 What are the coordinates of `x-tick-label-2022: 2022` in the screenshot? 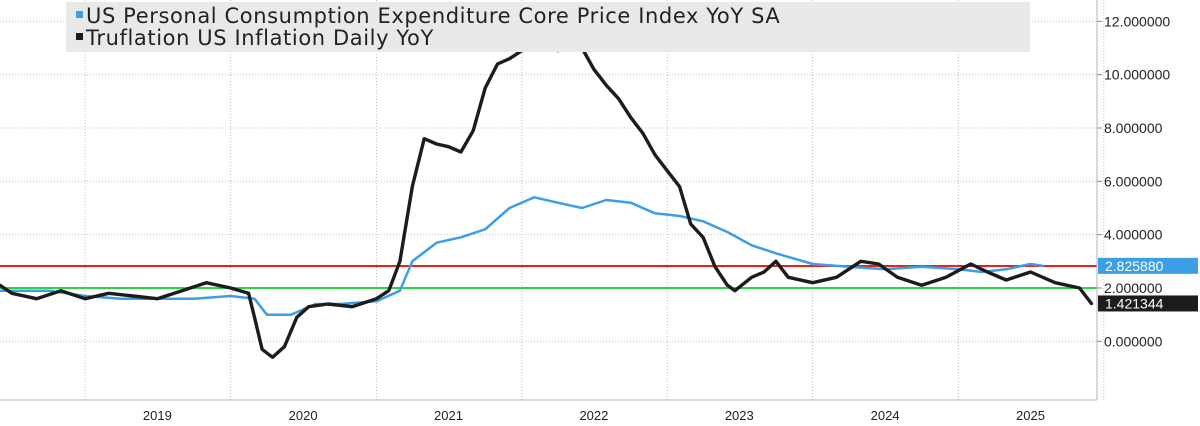 It's located at (593, 415).